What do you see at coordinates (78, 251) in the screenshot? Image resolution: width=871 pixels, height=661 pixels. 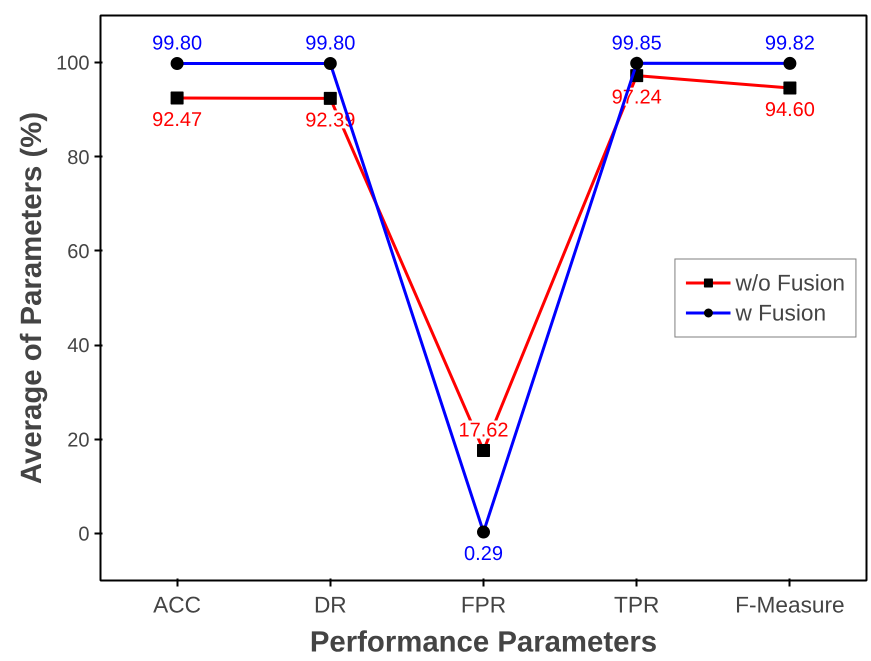 I see `y-tick-label: 60` at bounding box center [78, 251].